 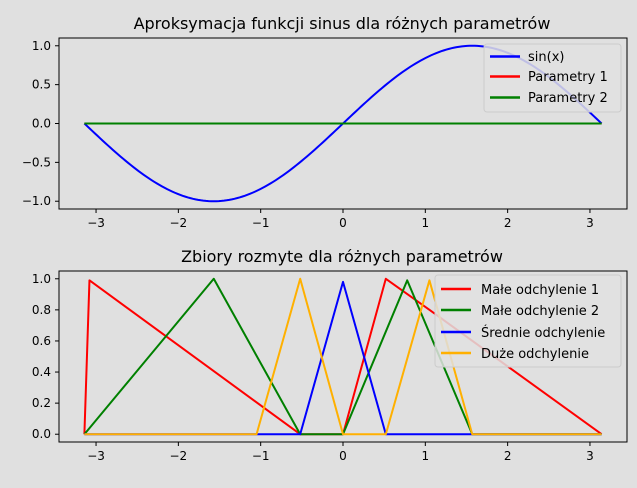 What do you see at coordinates (568, 98) in the screenshot?
I see `legend-label: Parametry 2` at bounding box center [568, 98].